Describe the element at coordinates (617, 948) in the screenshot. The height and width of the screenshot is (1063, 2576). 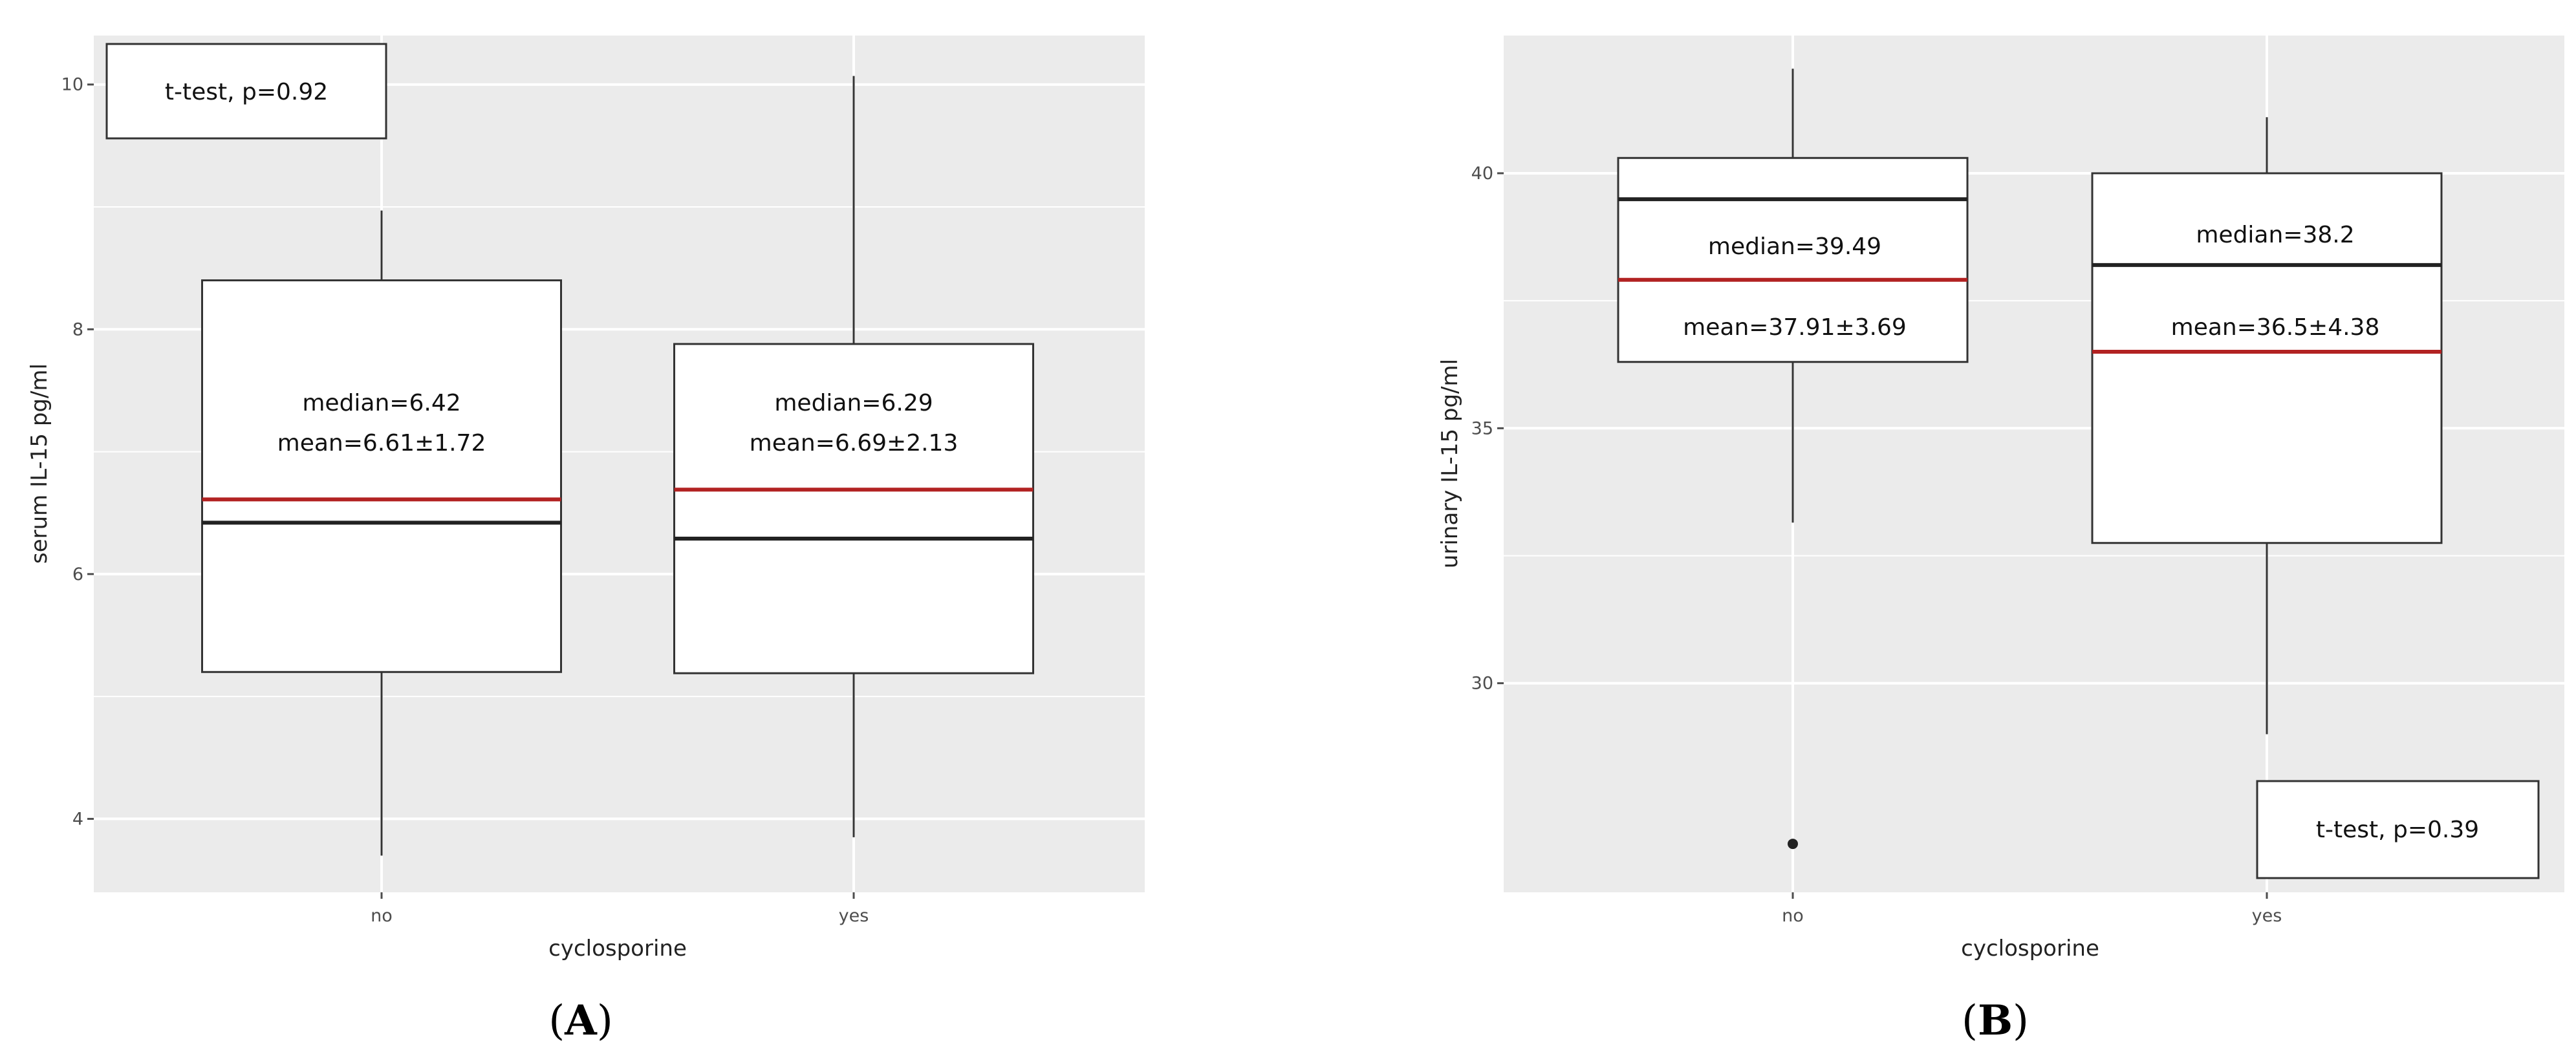
I see `panel-a-x-axis-title: cyclosporine` at that location.